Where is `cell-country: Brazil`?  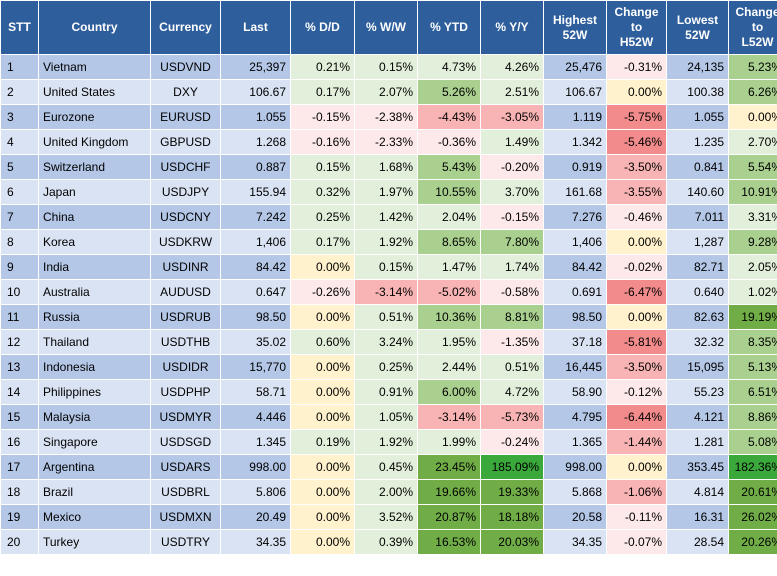
cell-country: Brazil is located at coordinates (94, 492).